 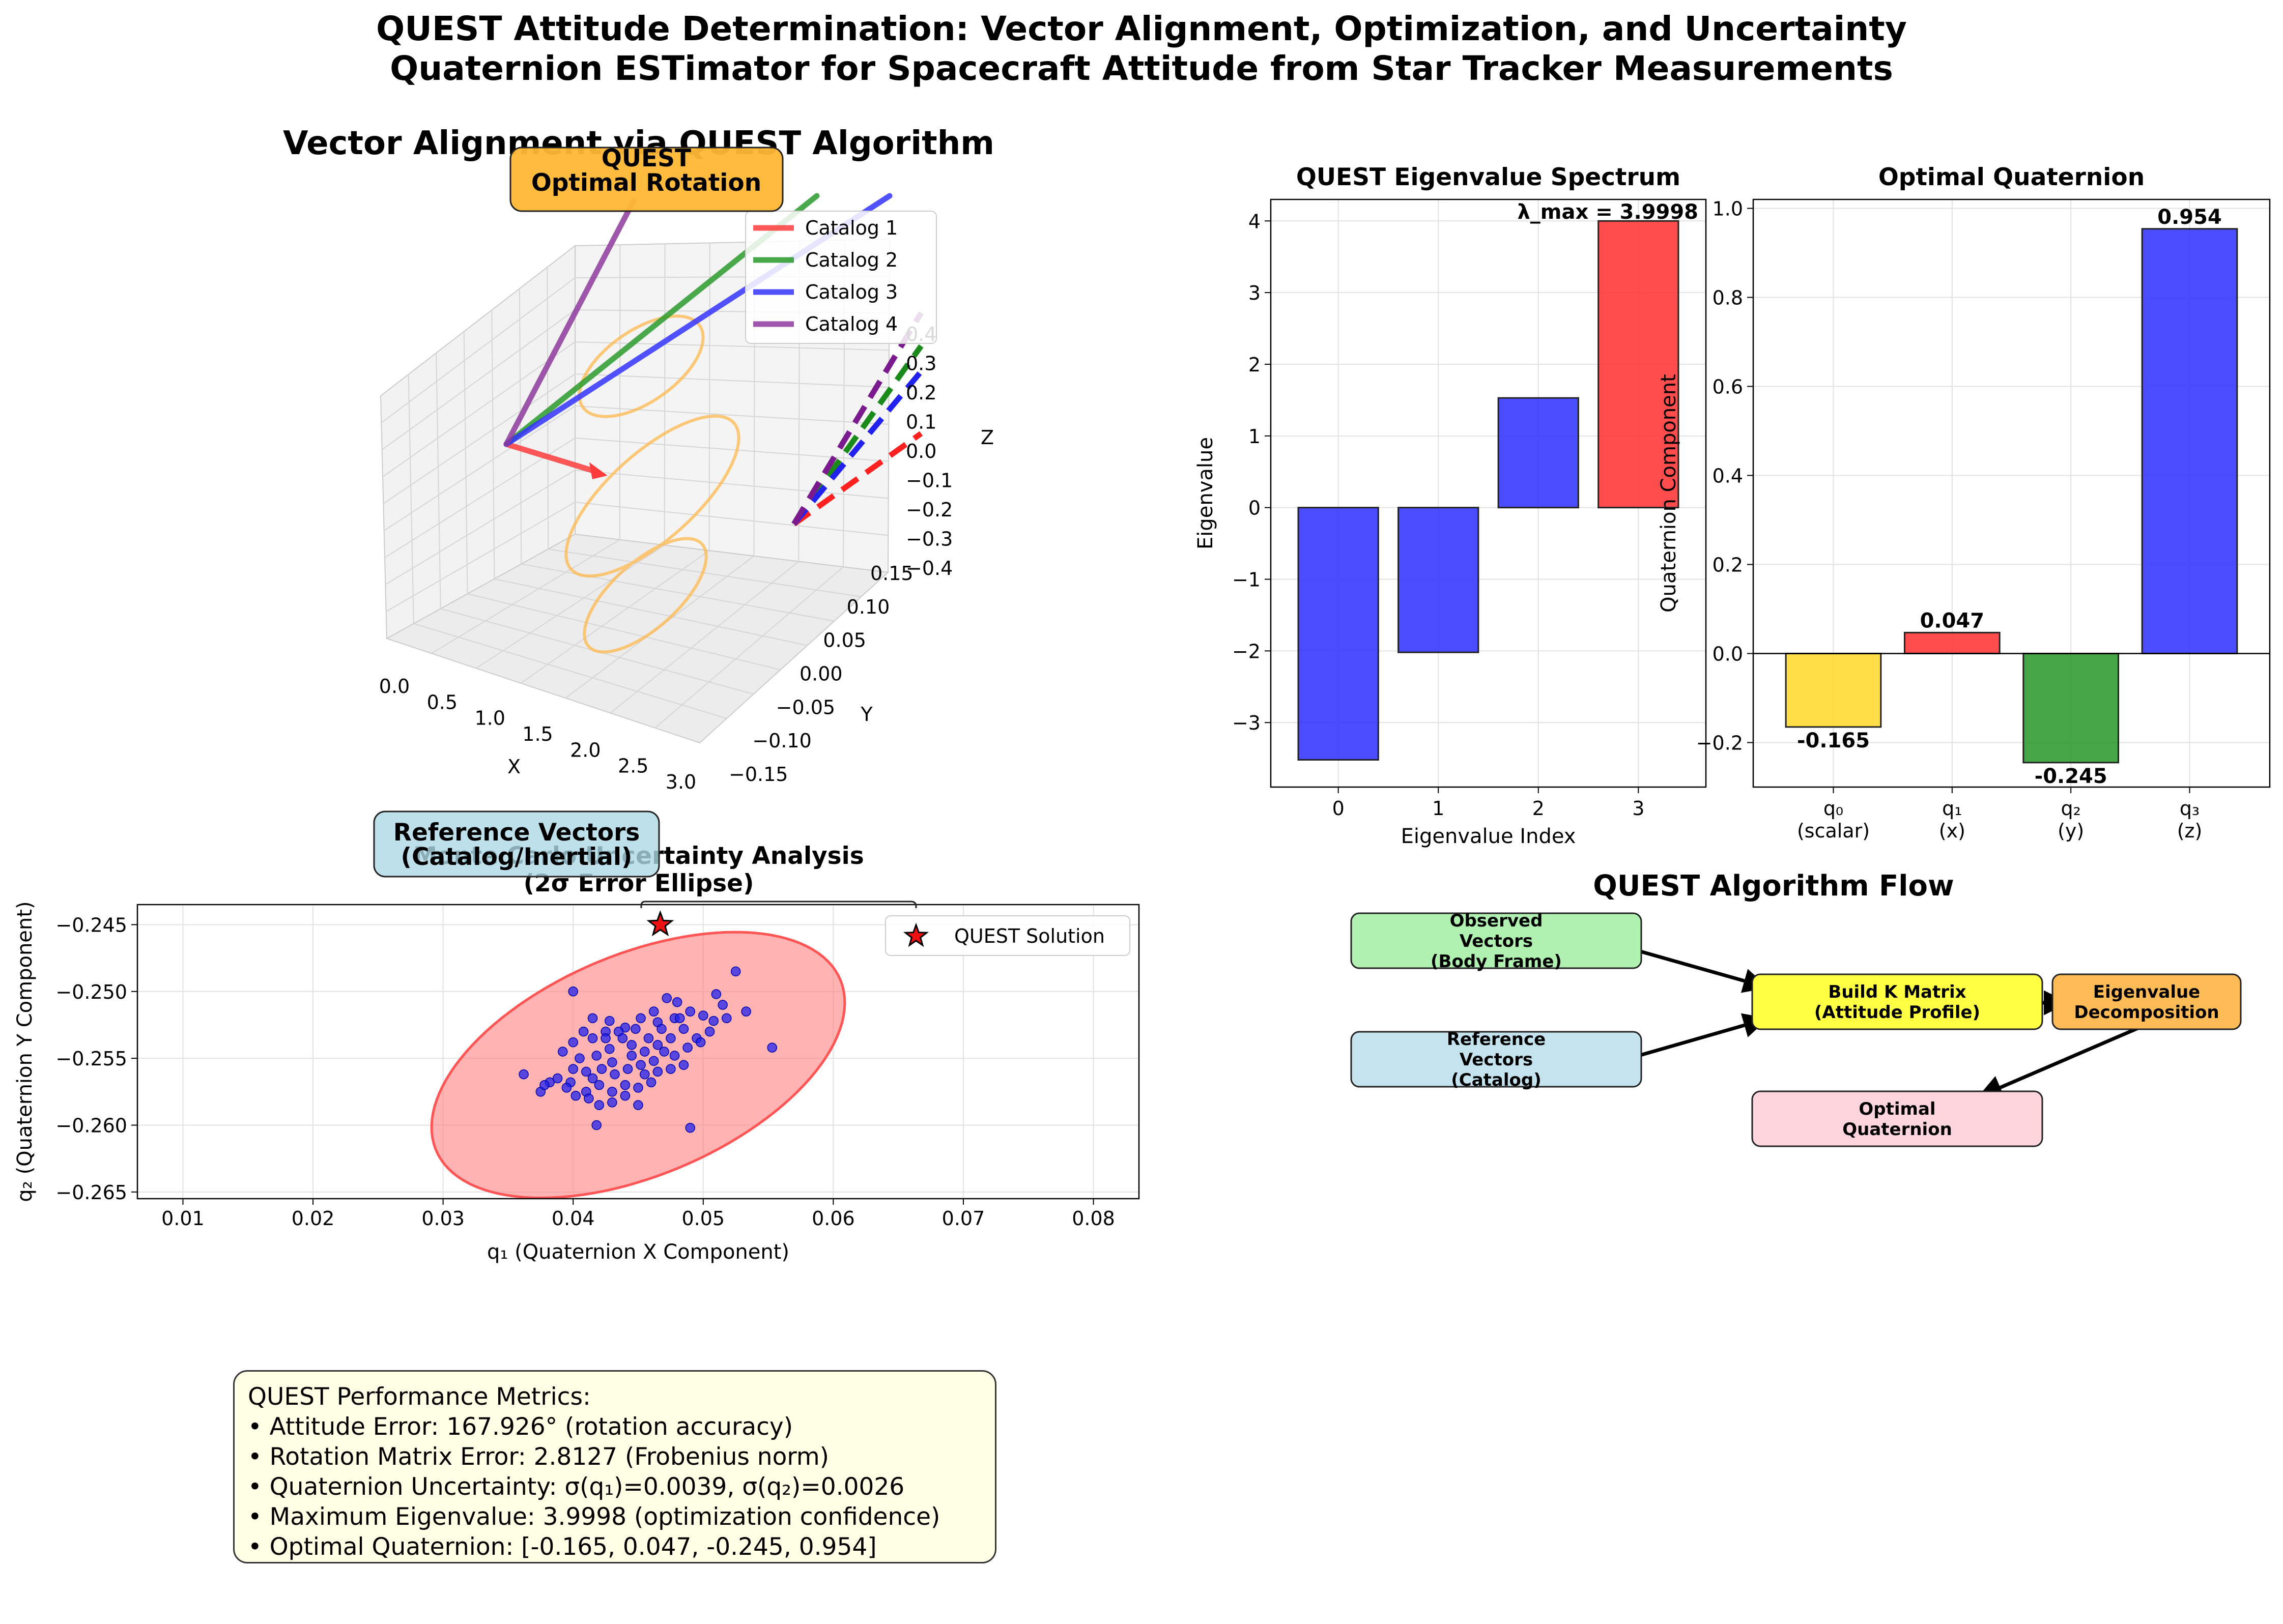 I want to click on tick-3d-z: 0.2, so click(x=921, y=393).